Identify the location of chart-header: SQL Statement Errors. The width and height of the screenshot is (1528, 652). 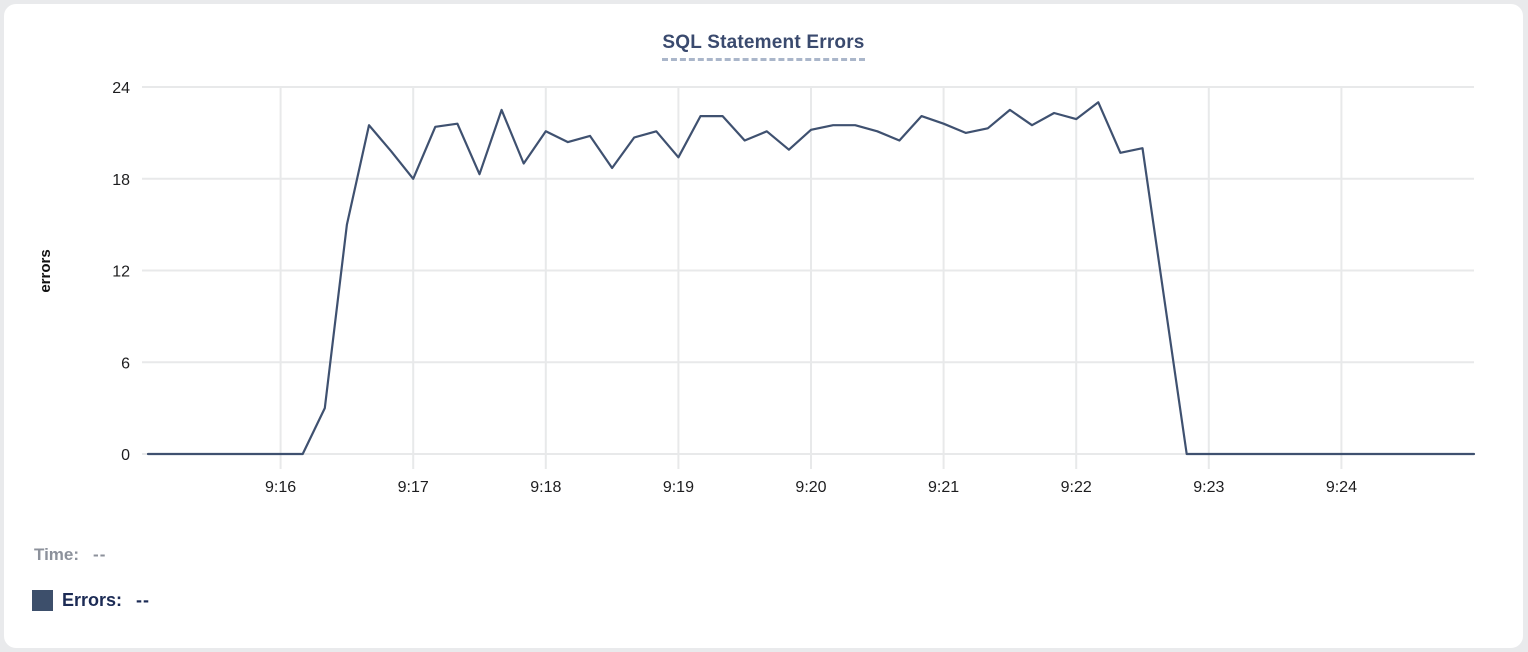
(763, 46).